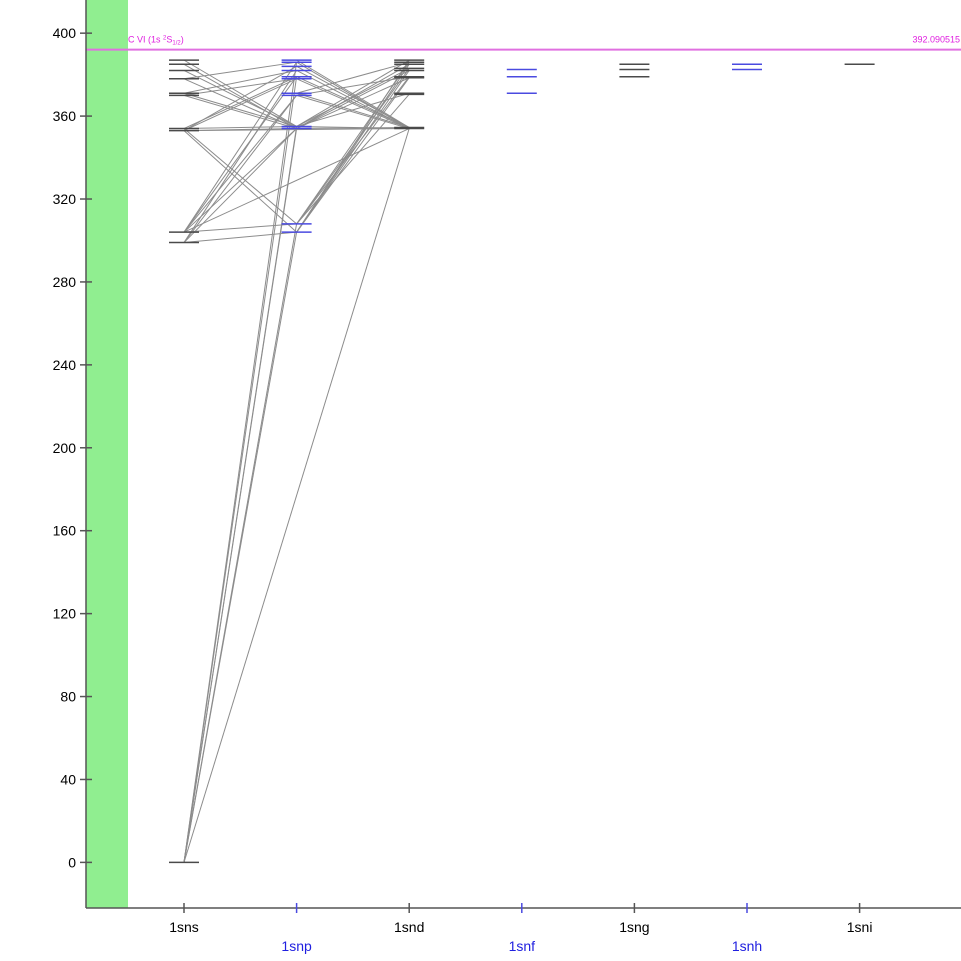  I want to click on y-tick-label: 280, so click(65, 282).